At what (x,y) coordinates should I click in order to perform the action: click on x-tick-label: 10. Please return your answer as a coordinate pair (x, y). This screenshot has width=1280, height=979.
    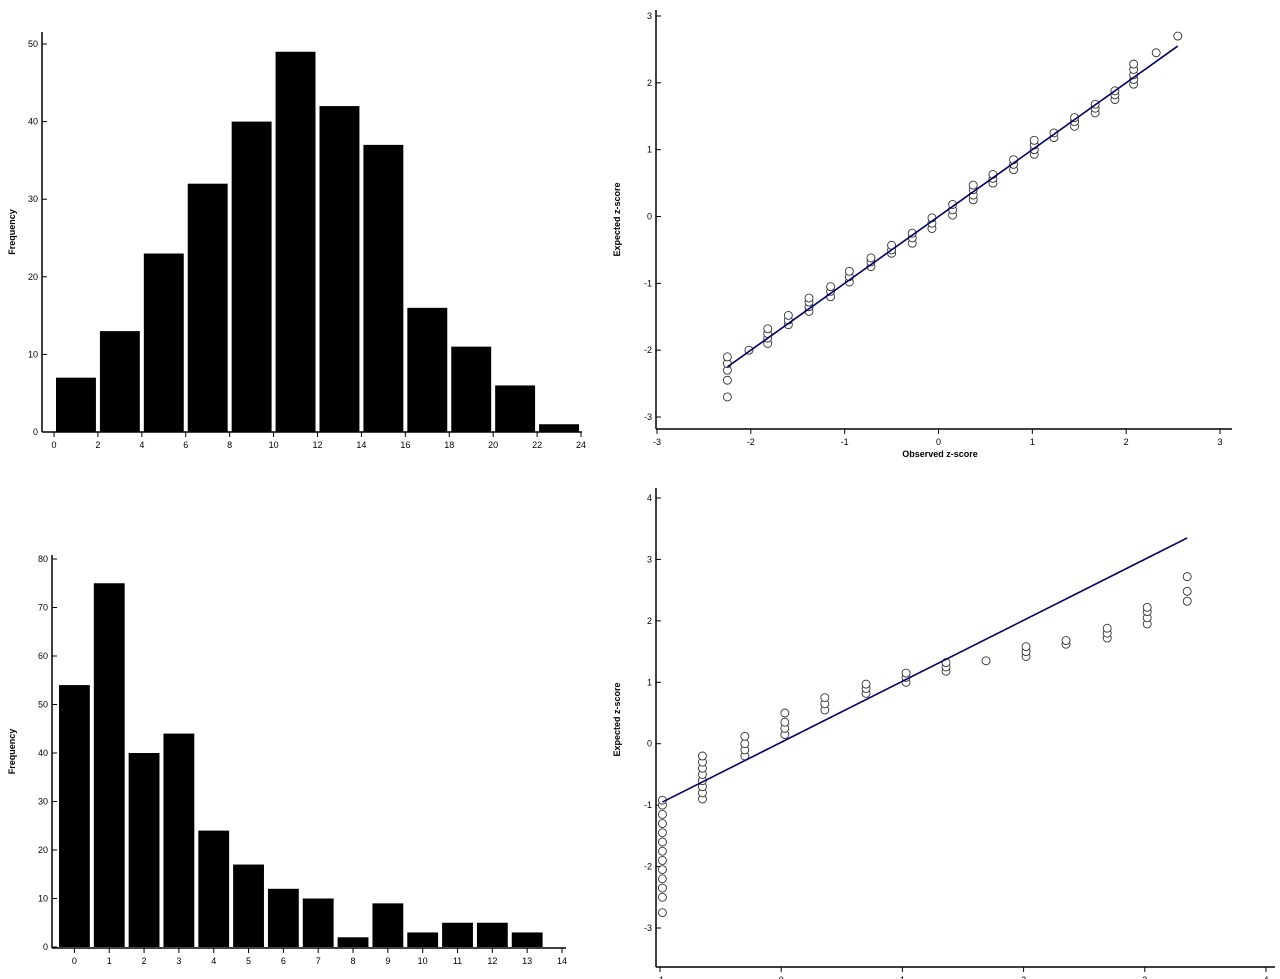
    Looking at the image, I should click on (274, 445).